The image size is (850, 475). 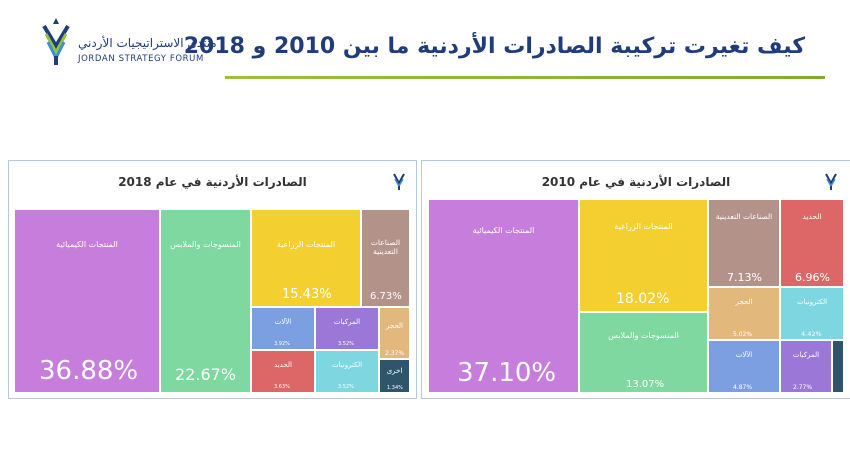 I want to click on treemap-cell-mining-2018: الصناعات التعدينية 6.73%, so click(x=385, y=258).